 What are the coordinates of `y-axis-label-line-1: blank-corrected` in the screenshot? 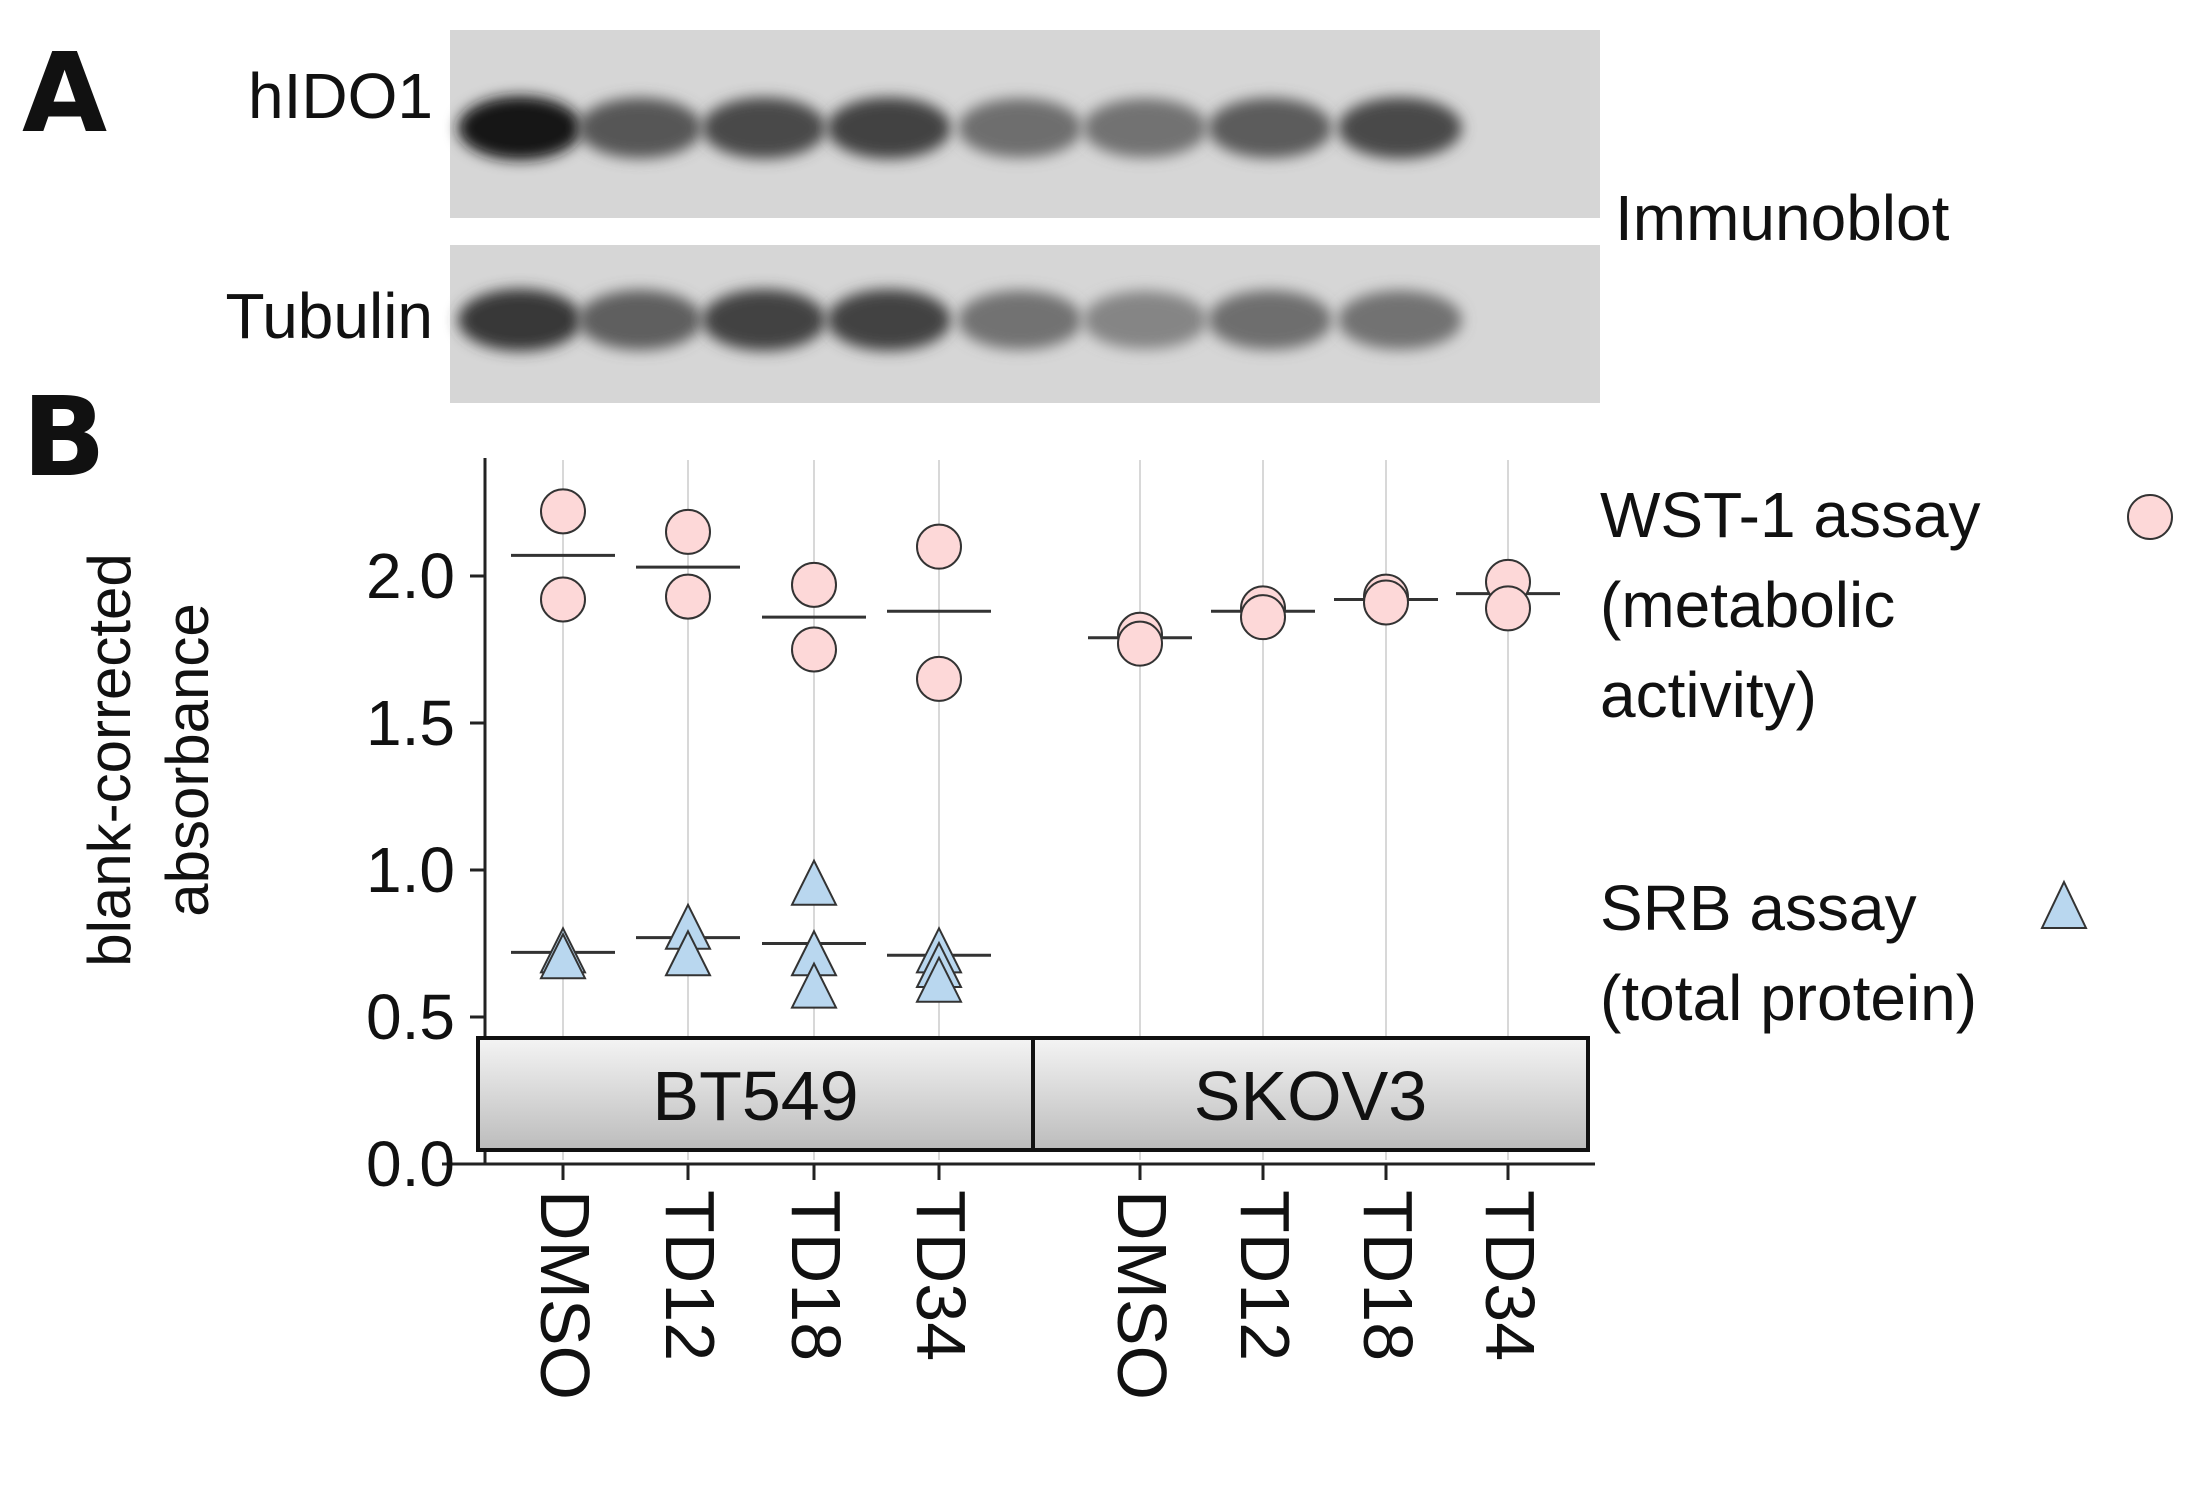 It's located at (109, 760).